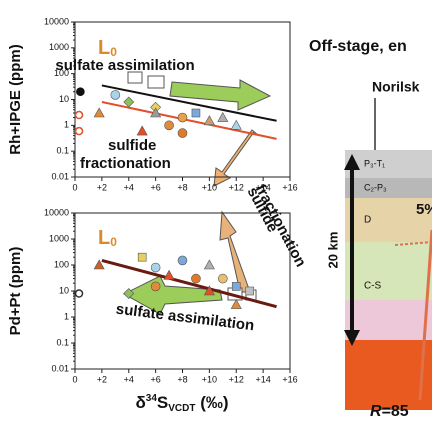 The image size is (432, 432). What do you see at coordinates (211, 402) in the screenshot?
I see `x-label-part: (‰)` at bounding box center [211, 402].